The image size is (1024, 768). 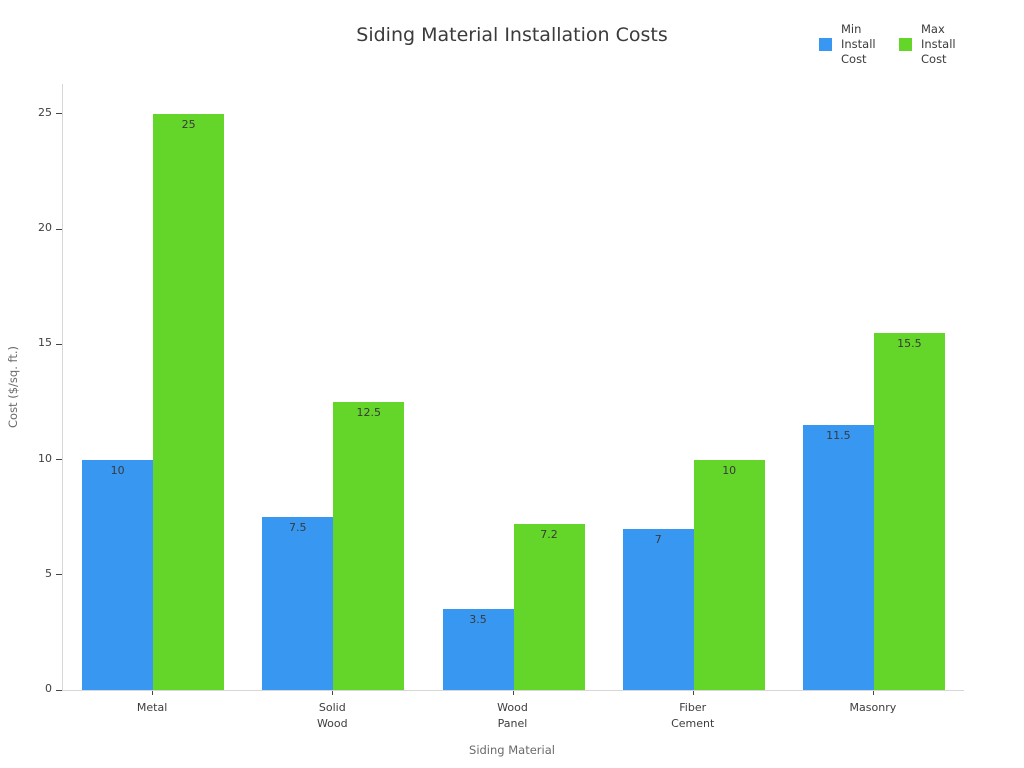 I want to click on y-tick-label: 20, so click(x=45, y=228).